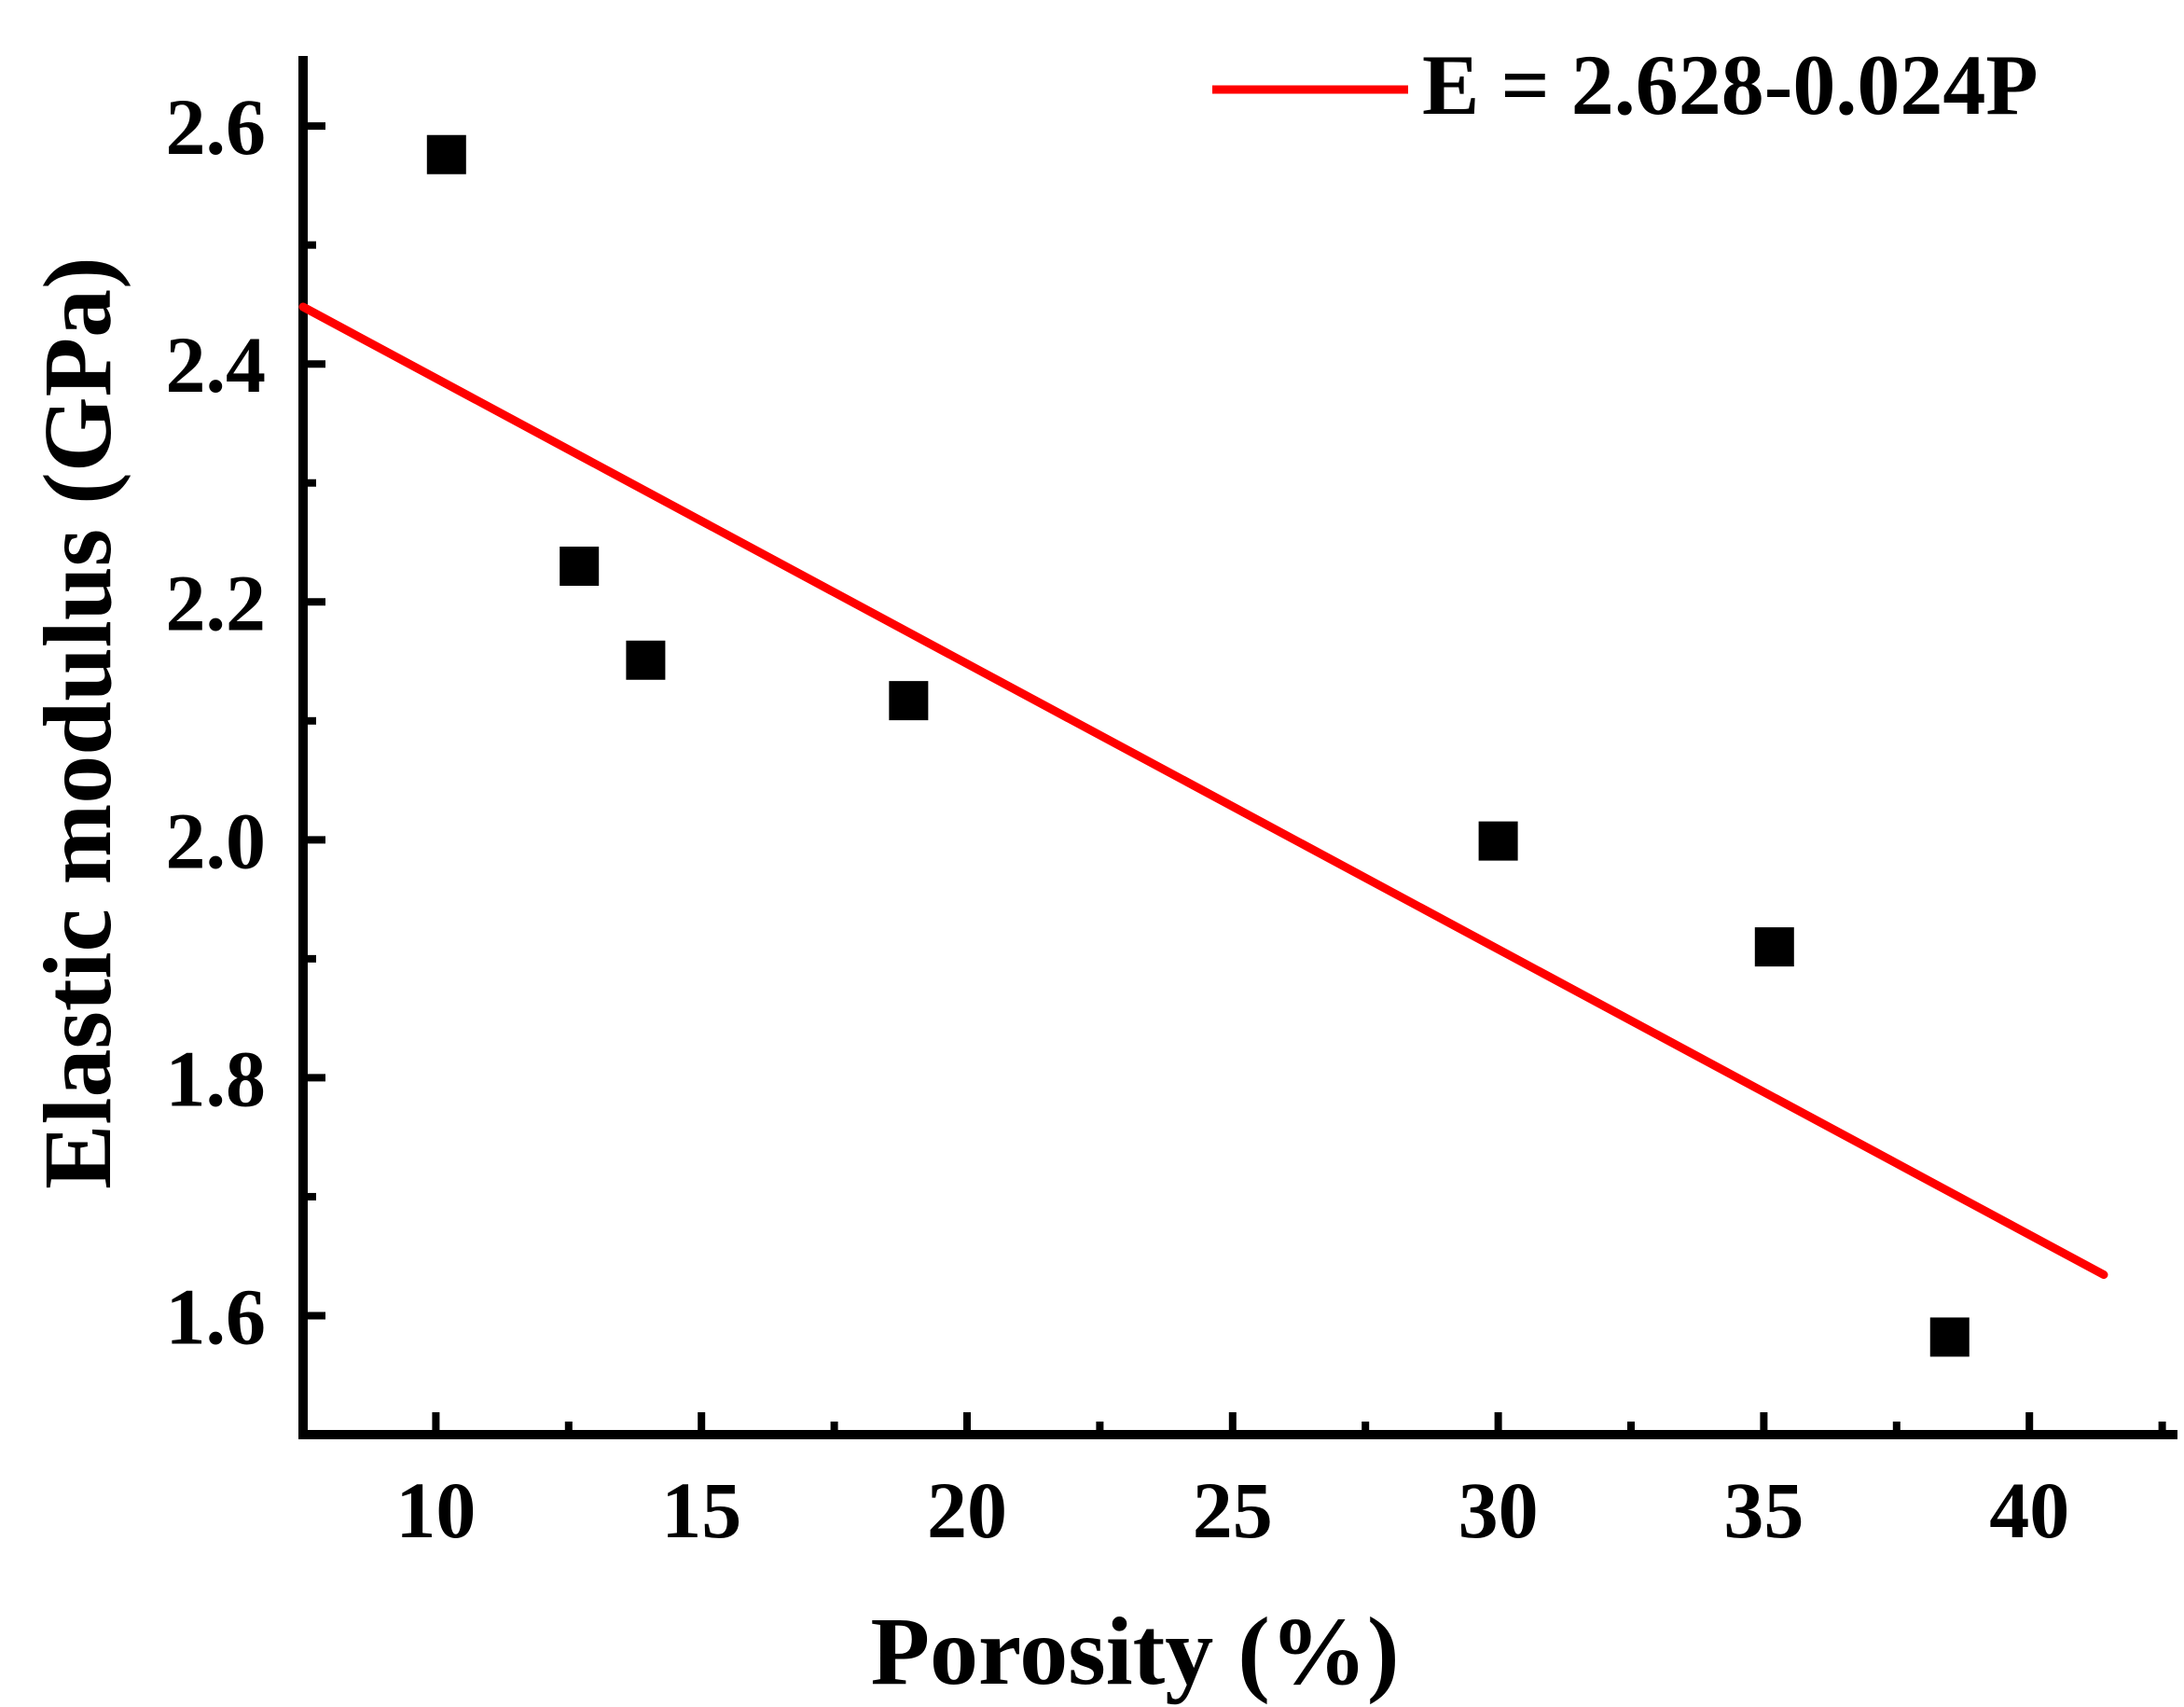 The height and width of the screenshot is (1707, 2184). I want to click on x-tick-label: 20, so click(967, 1510).